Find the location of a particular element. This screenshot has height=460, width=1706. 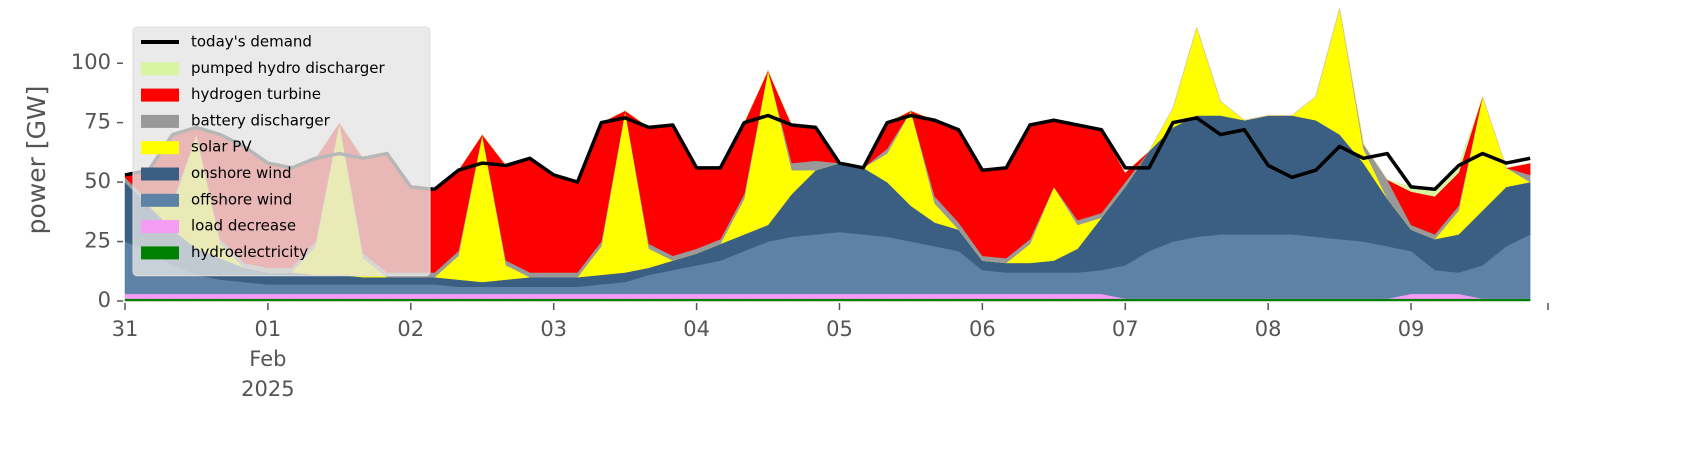

x-tick-label: 08 is located at coordinates (1268, 329).